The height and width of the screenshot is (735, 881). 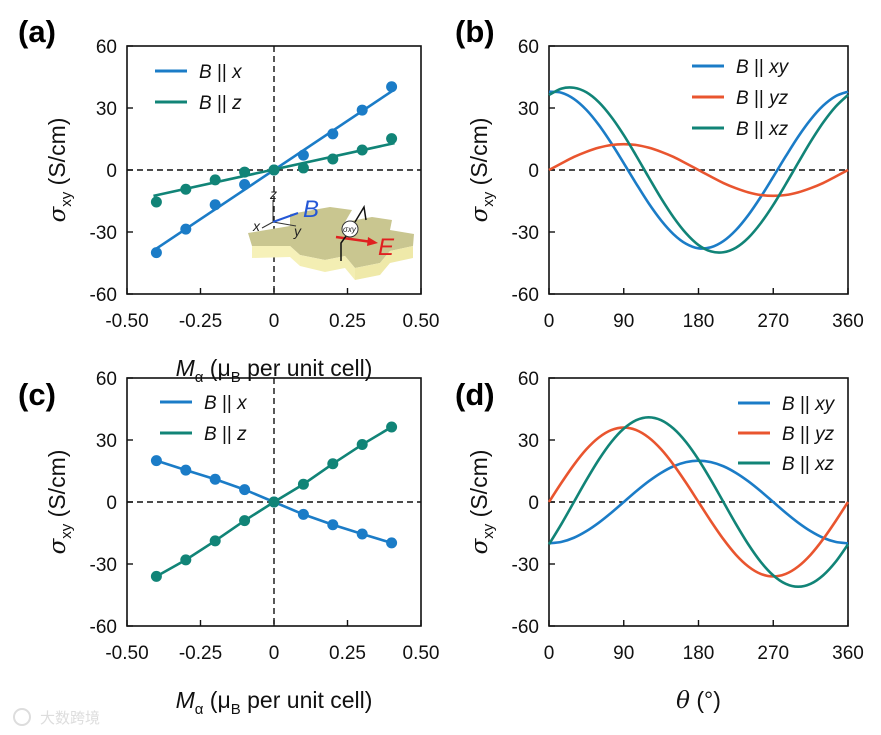 I want to click on unit: (°), so click(x=705, y=700).